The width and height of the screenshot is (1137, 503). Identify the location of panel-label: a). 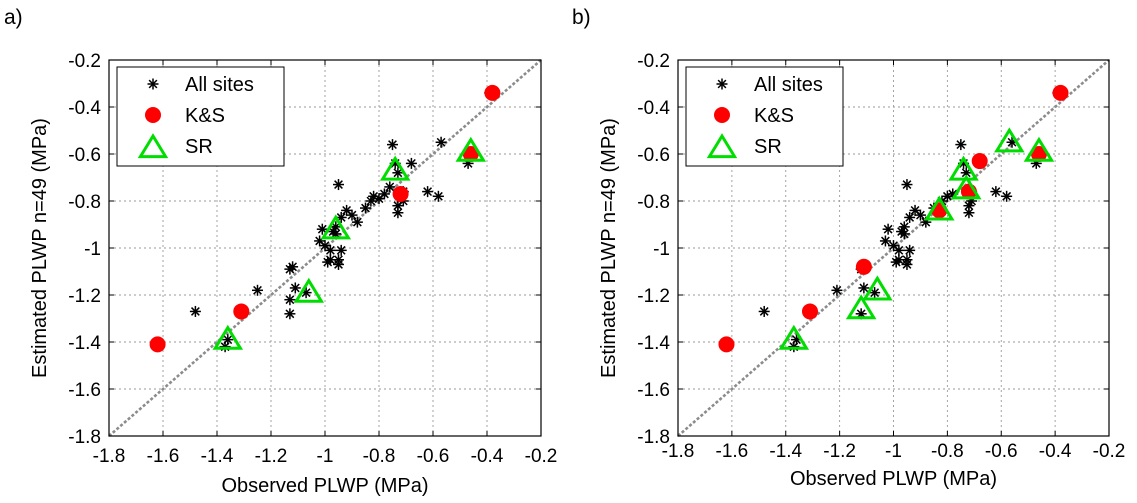
(13, 17).